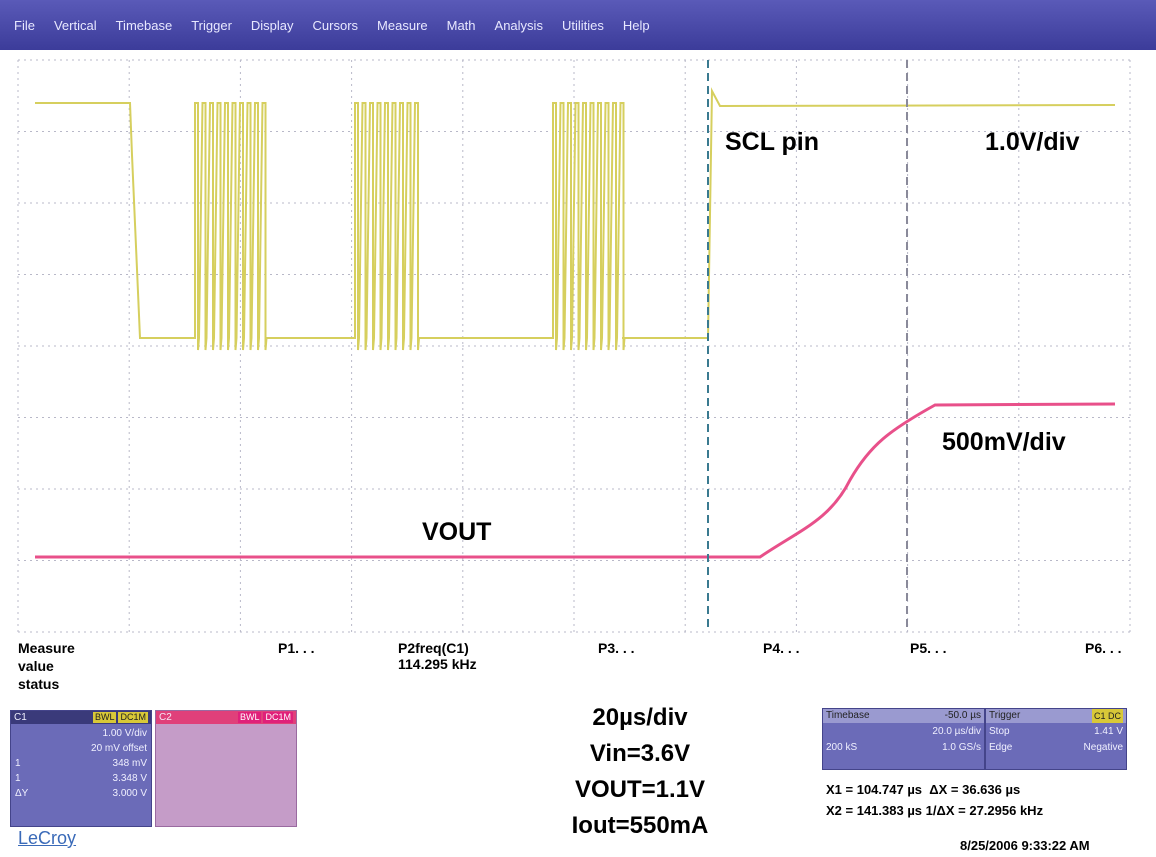 The height and width of the screenshot is (857, 1156). What do you see at coordinates (75, 25) in the screenshot?
I see `menu-item: Vertical` at bounding box center [75, 25].